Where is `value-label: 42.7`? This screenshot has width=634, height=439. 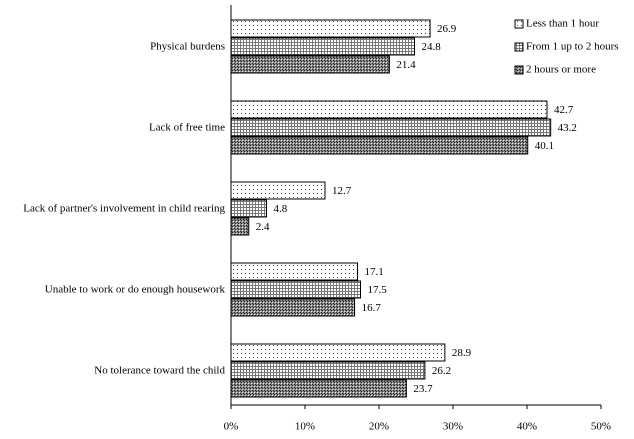
value-label: 42.7 is located at coordinates (564, 110).